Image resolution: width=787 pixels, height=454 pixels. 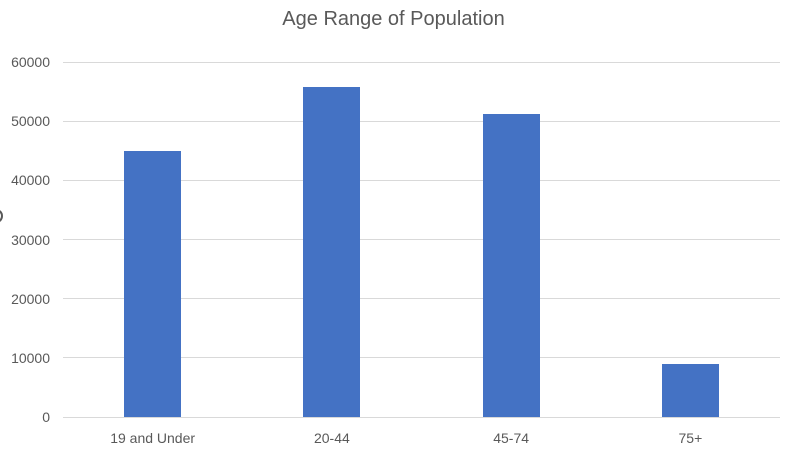 I want to click on y-tick-label: 50000, so click(x=30, y=121).